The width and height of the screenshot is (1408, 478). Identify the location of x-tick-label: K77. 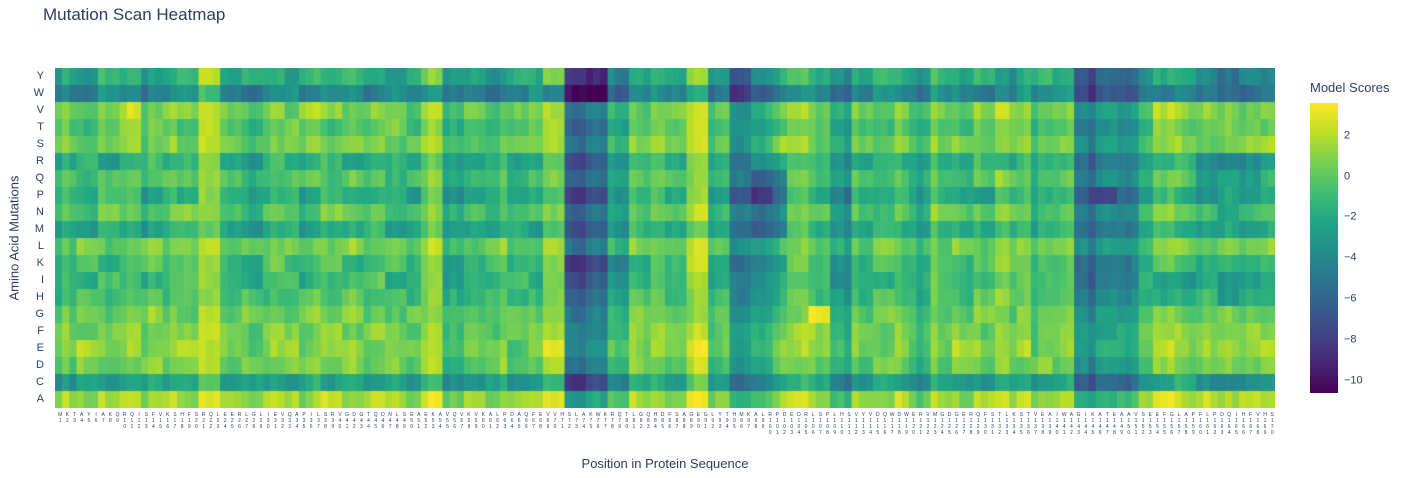
(605, 421).